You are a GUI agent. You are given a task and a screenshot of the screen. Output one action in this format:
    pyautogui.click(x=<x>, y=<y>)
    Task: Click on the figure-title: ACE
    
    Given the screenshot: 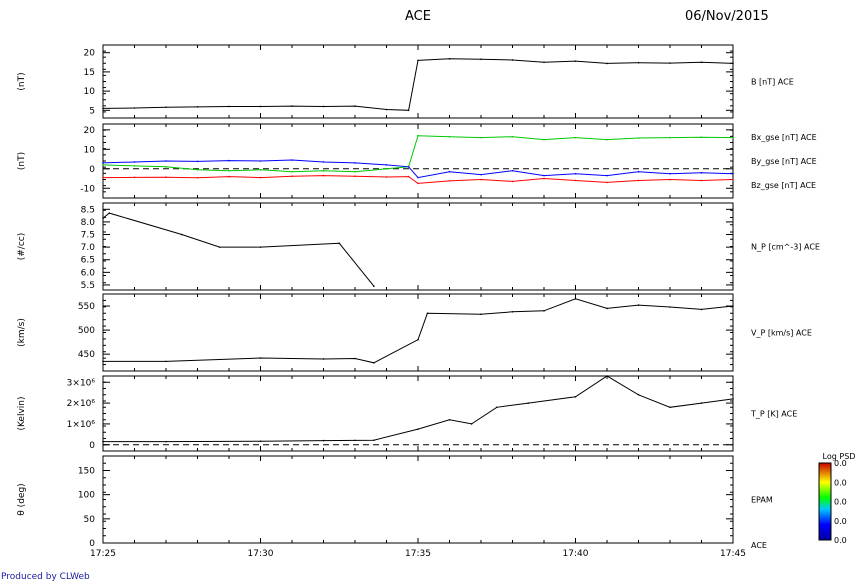 What is the action you would take?
    pyautogui.click(x=418, y=16)
    